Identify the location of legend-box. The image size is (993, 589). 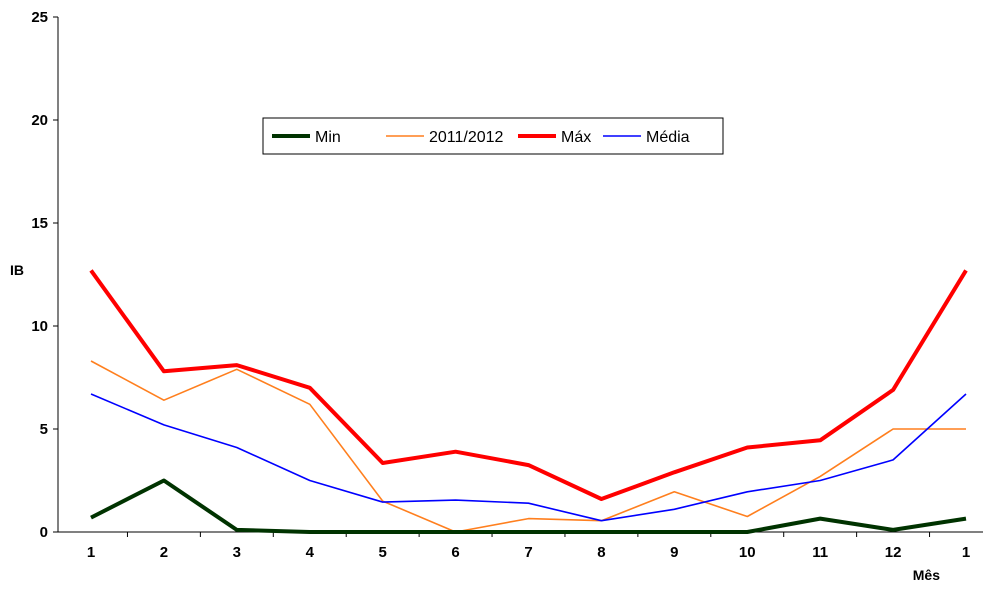
(493, 136).